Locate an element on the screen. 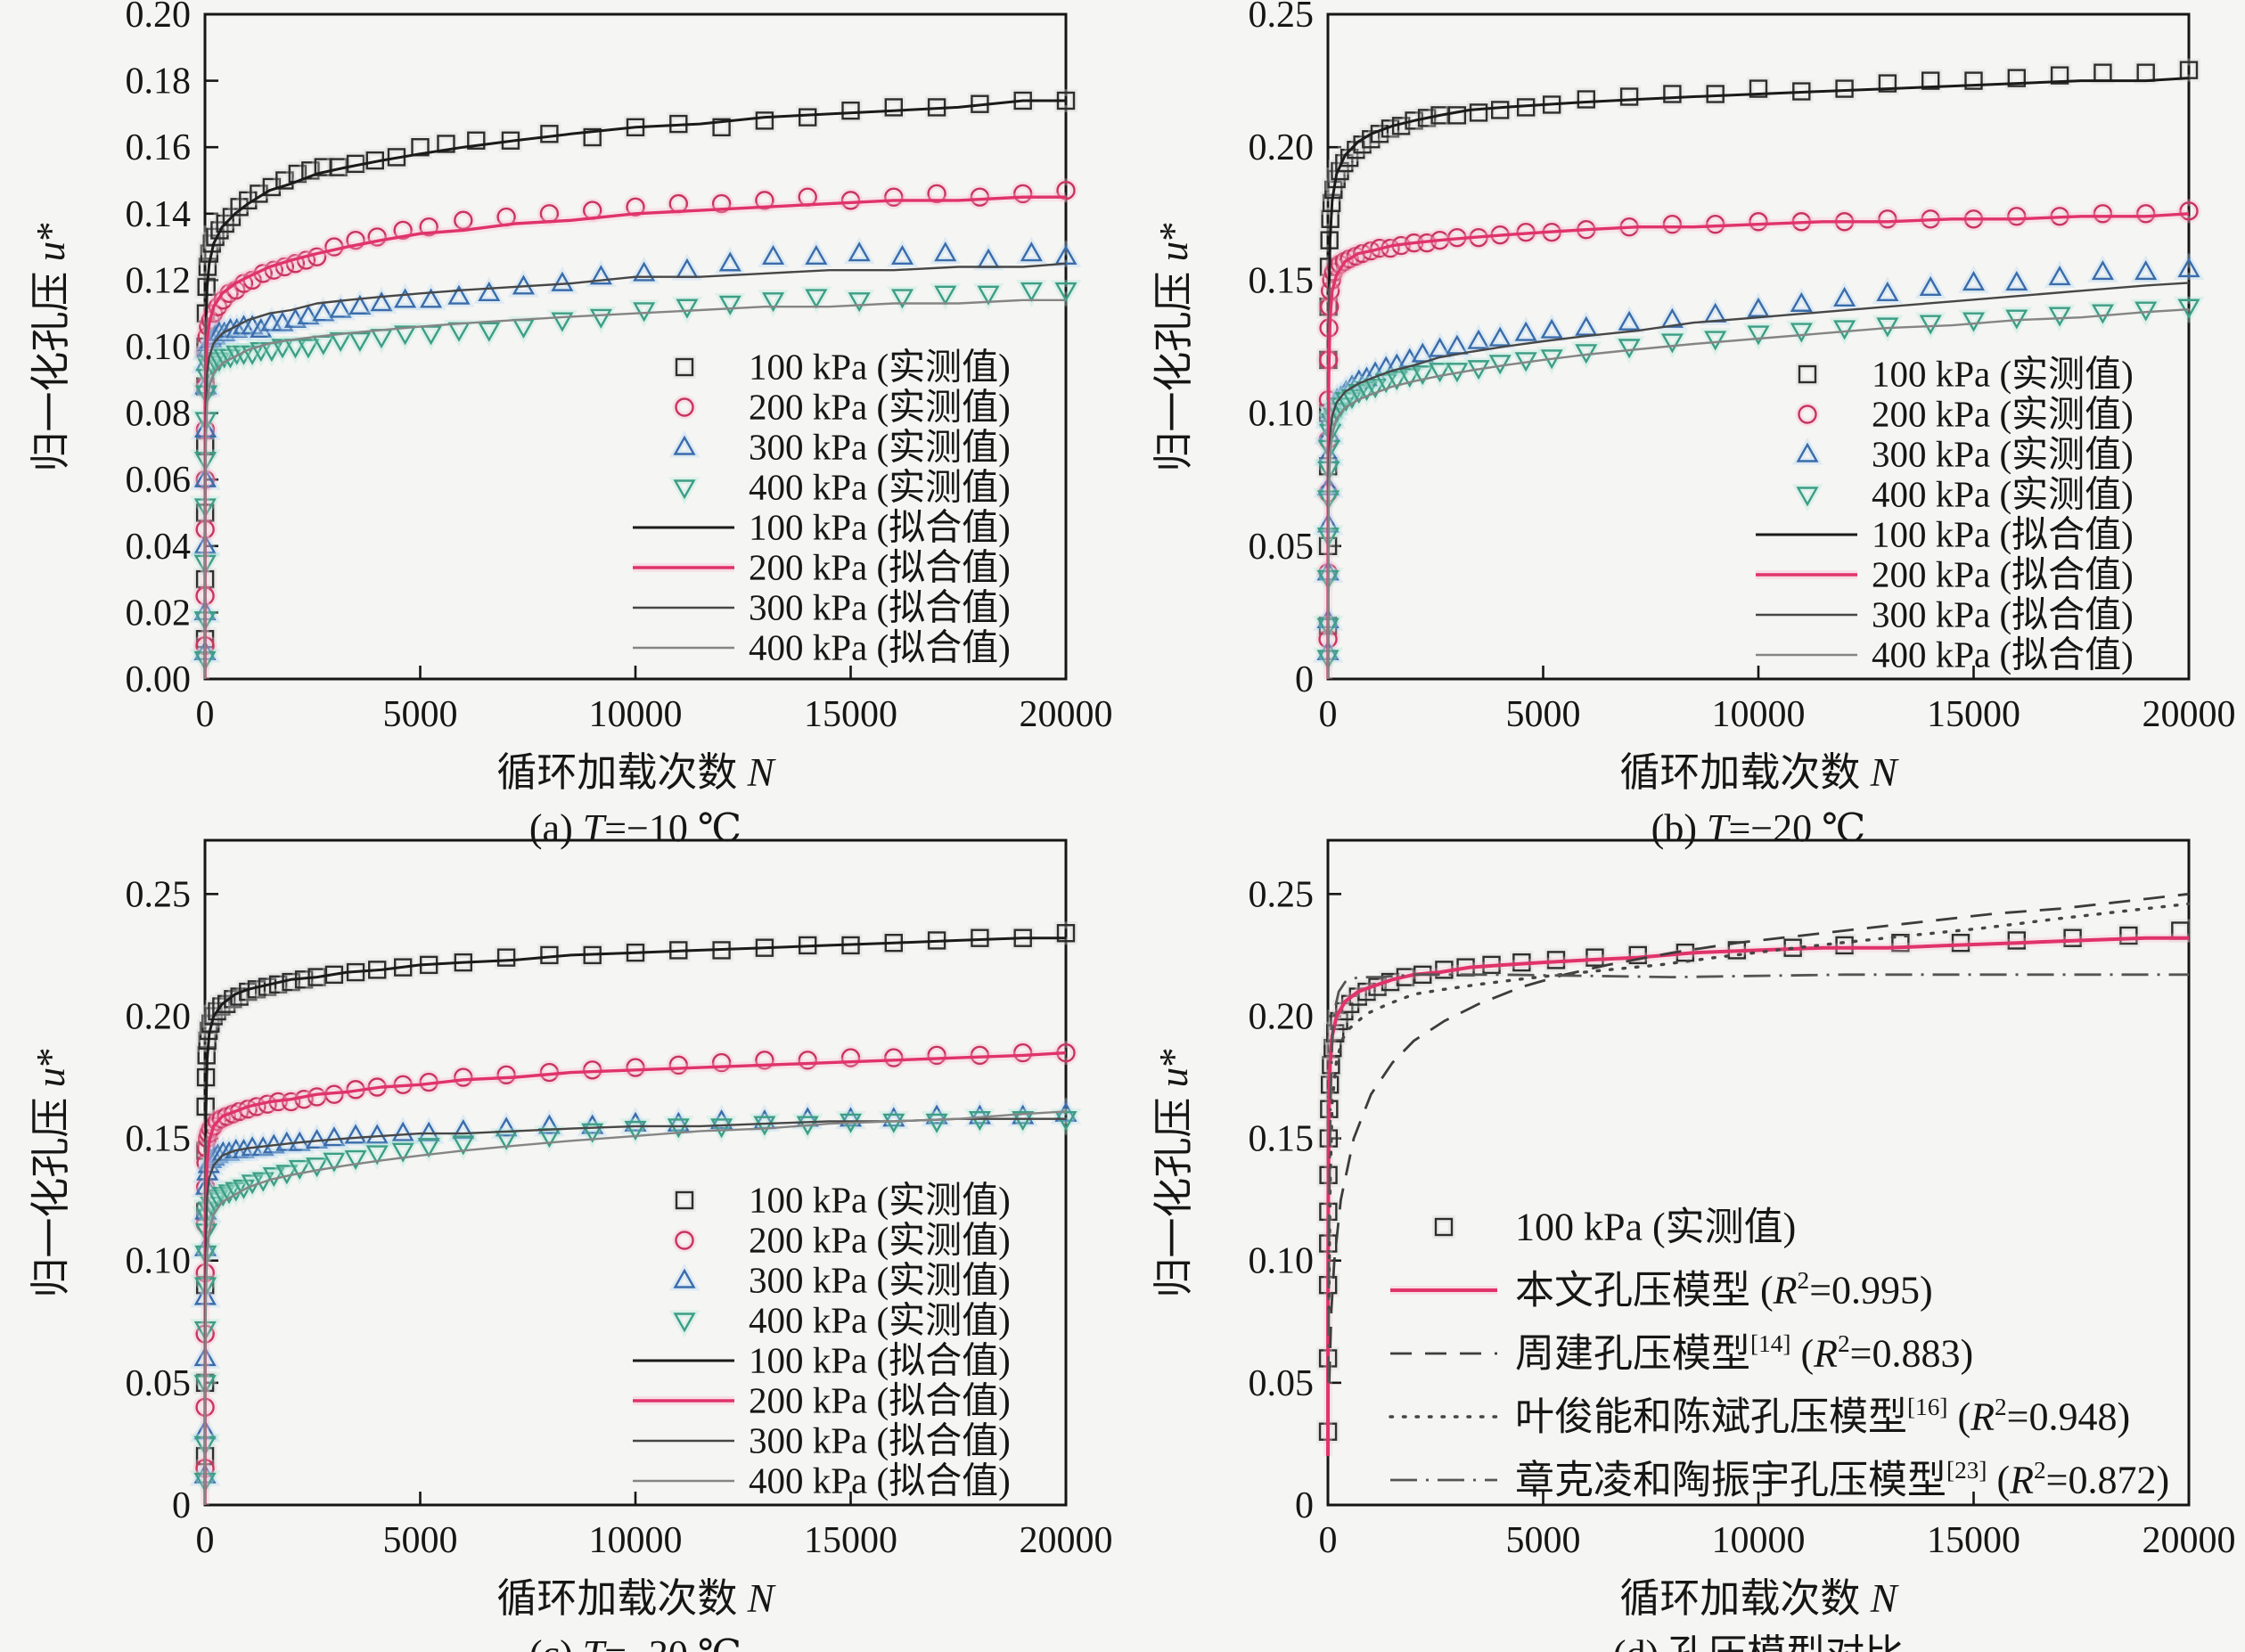 This screenshot has height=1652, width=2245. series-100kpa-measured is located at coordinates (1753, 1181).